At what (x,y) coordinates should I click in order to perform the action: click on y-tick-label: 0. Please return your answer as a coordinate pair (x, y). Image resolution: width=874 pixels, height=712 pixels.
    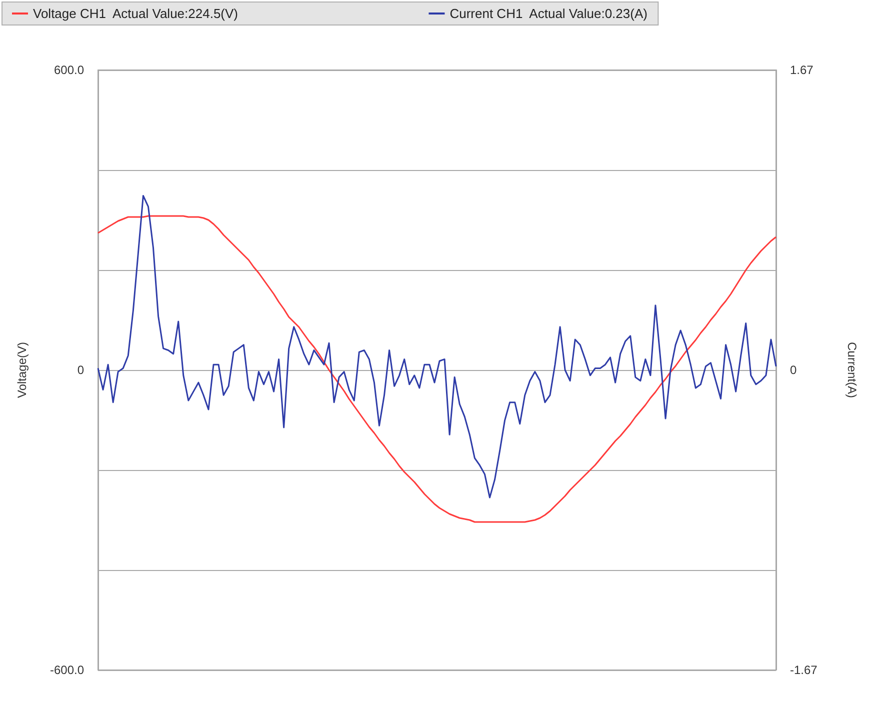
    Looking at the image, I should click on (80, 370).